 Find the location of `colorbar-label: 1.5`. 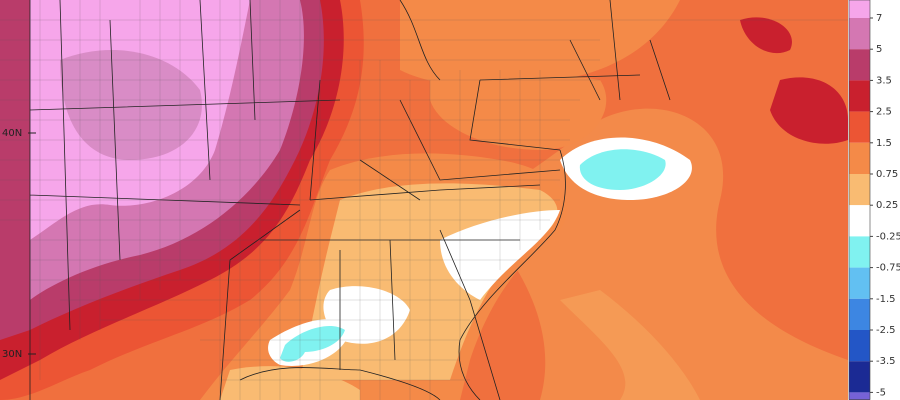

colorbar-label: 1.5 is located at coordinates (884, 143).